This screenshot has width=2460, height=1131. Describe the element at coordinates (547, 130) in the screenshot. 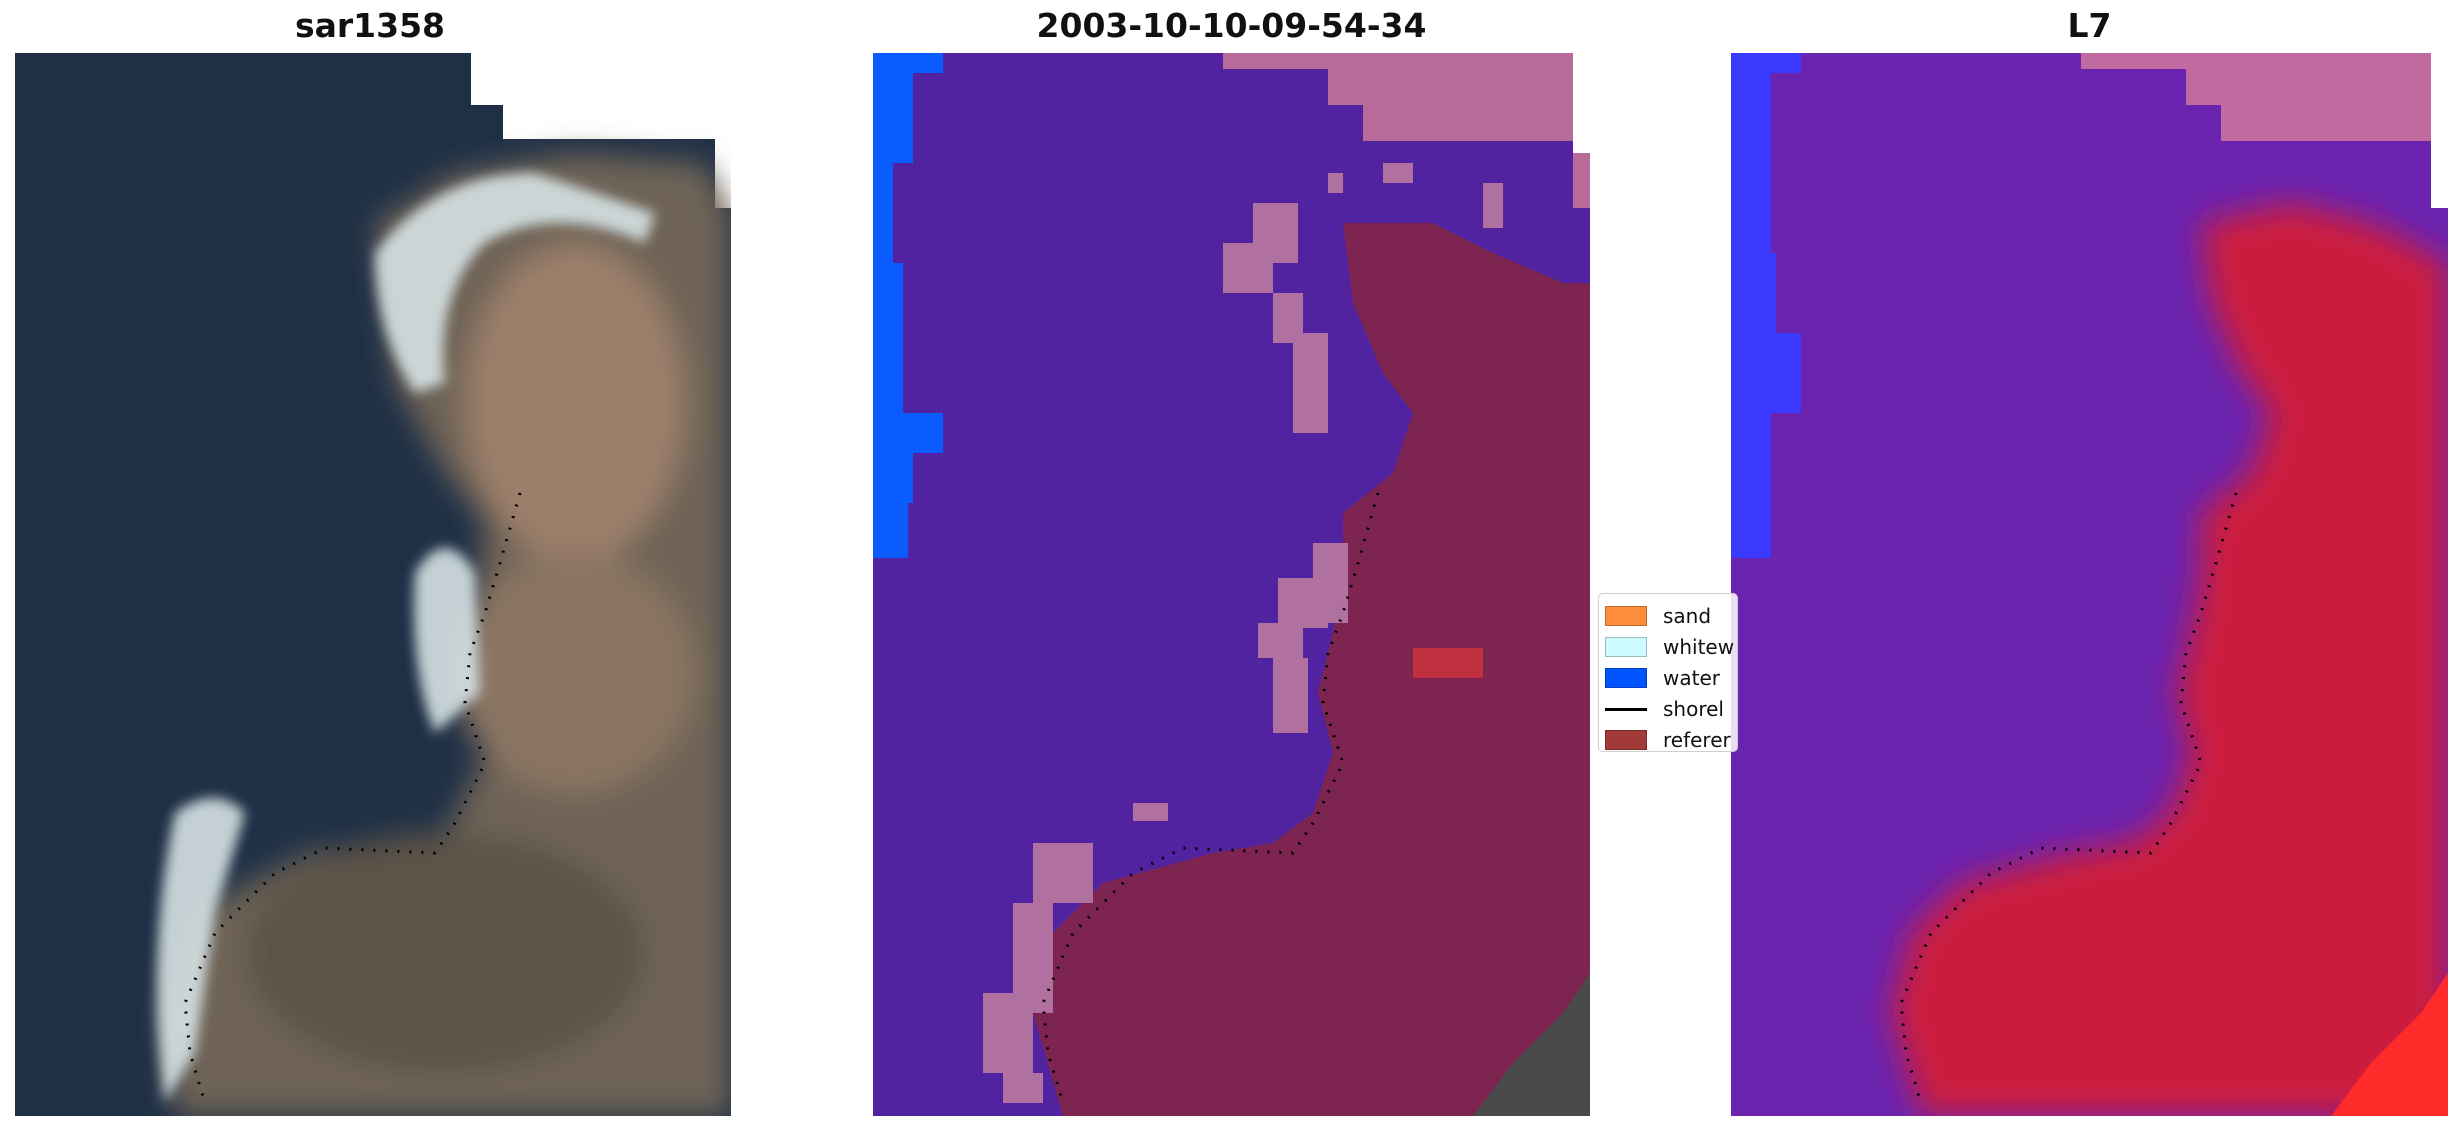

I see `nodata-area` at that location.